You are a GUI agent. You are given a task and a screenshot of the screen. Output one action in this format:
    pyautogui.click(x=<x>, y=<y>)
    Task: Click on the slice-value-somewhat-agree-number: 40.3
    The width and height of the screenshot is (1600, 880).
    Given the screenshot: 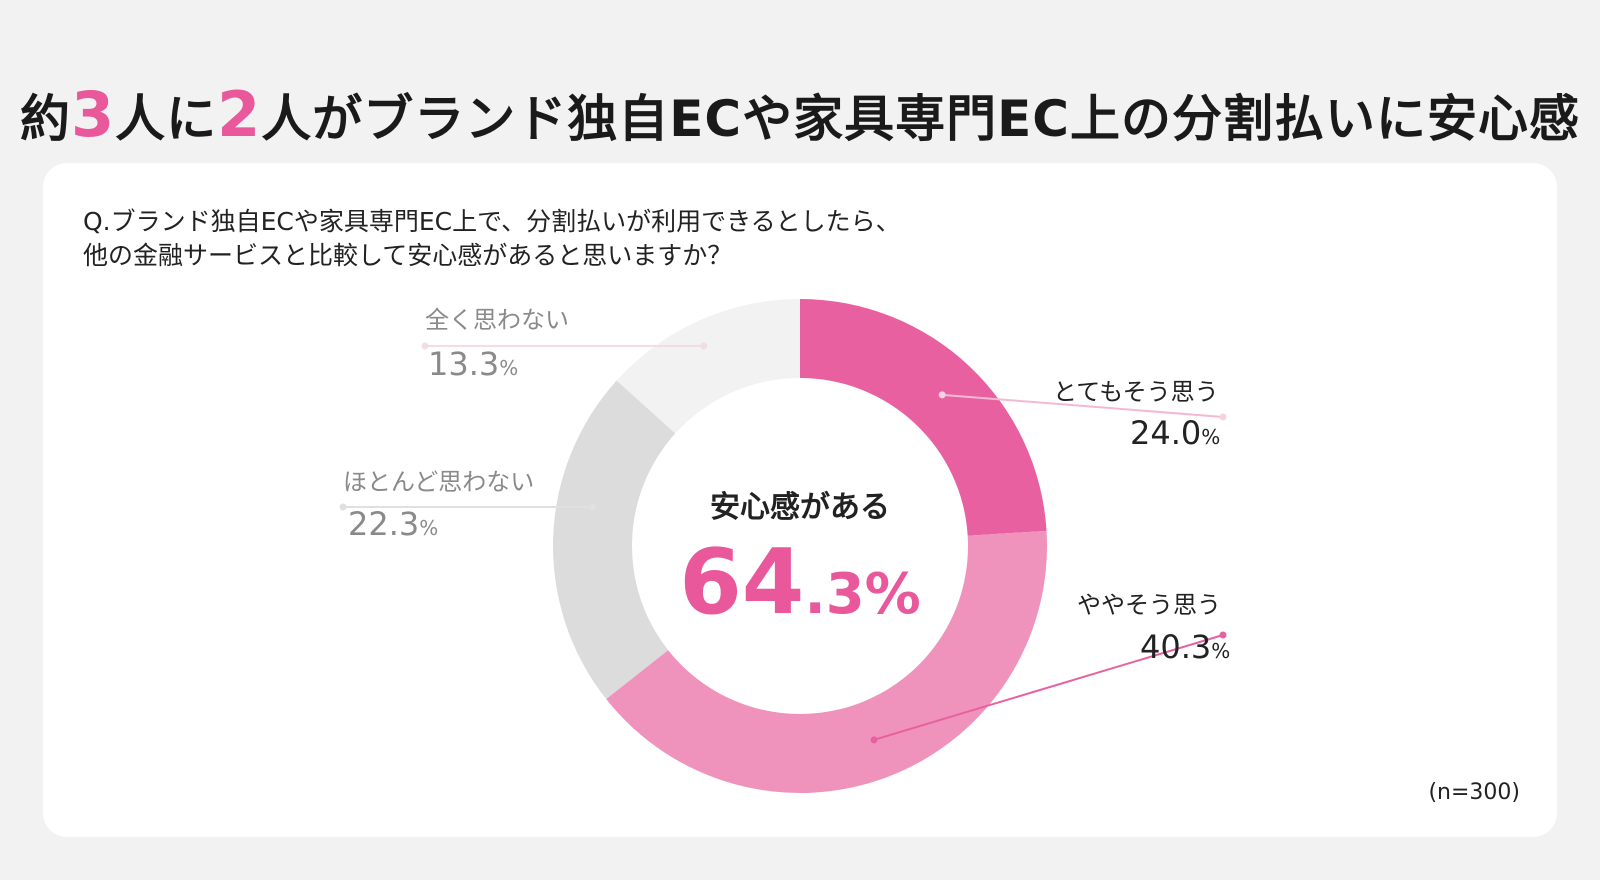 What is the action you would take?
    pyautogui.click(x=1176, y=647)
    